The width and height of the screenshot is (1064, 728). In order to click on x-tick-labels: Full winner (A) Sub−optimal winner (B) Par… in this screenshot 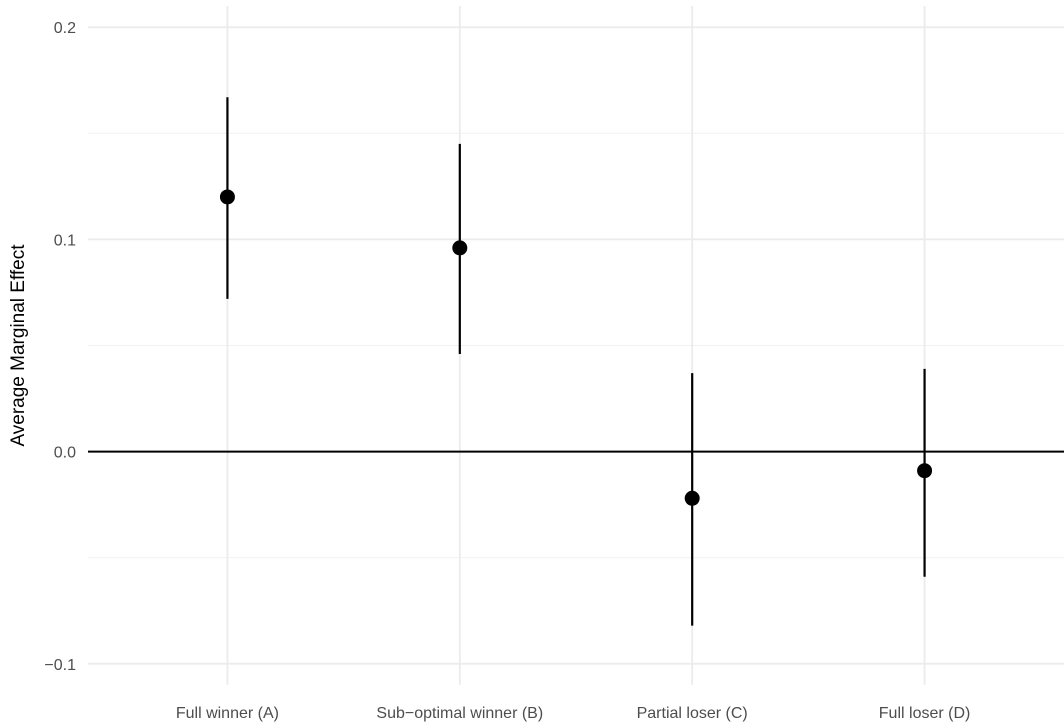, I will do `click(573, 713)`.